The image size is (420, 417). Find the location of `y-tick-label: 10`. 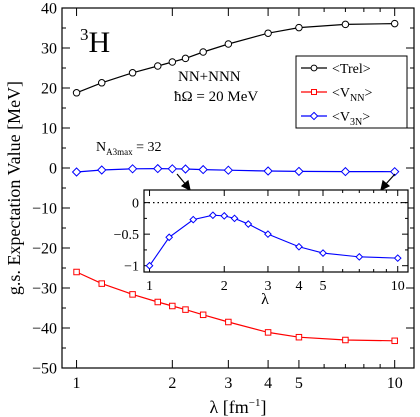

y-tick-label: 10 is located at coordinates (49, 129).